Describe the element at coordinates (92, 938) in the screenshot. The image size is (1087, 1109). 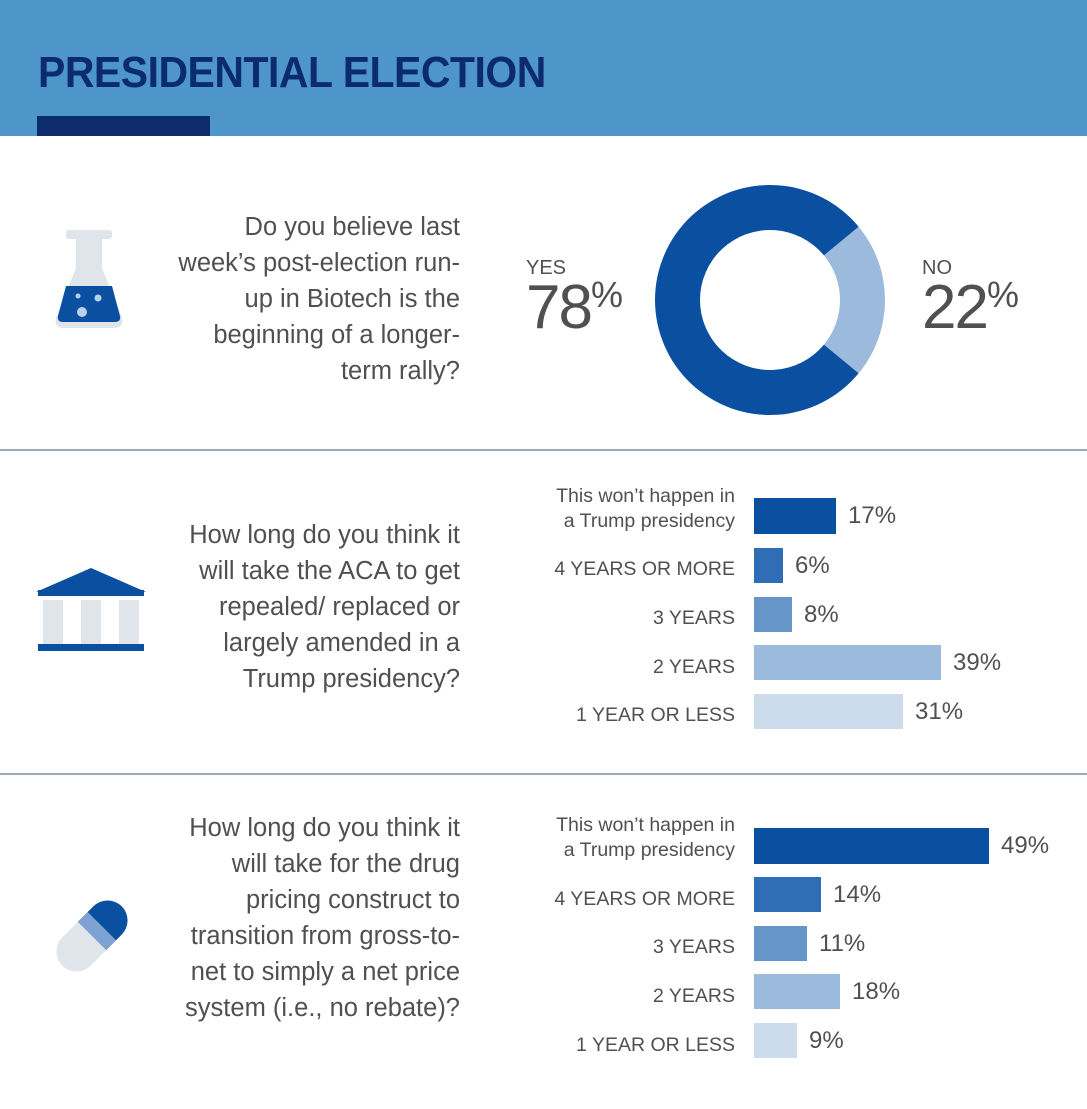
I see `pill-capsule-icon` at that location.